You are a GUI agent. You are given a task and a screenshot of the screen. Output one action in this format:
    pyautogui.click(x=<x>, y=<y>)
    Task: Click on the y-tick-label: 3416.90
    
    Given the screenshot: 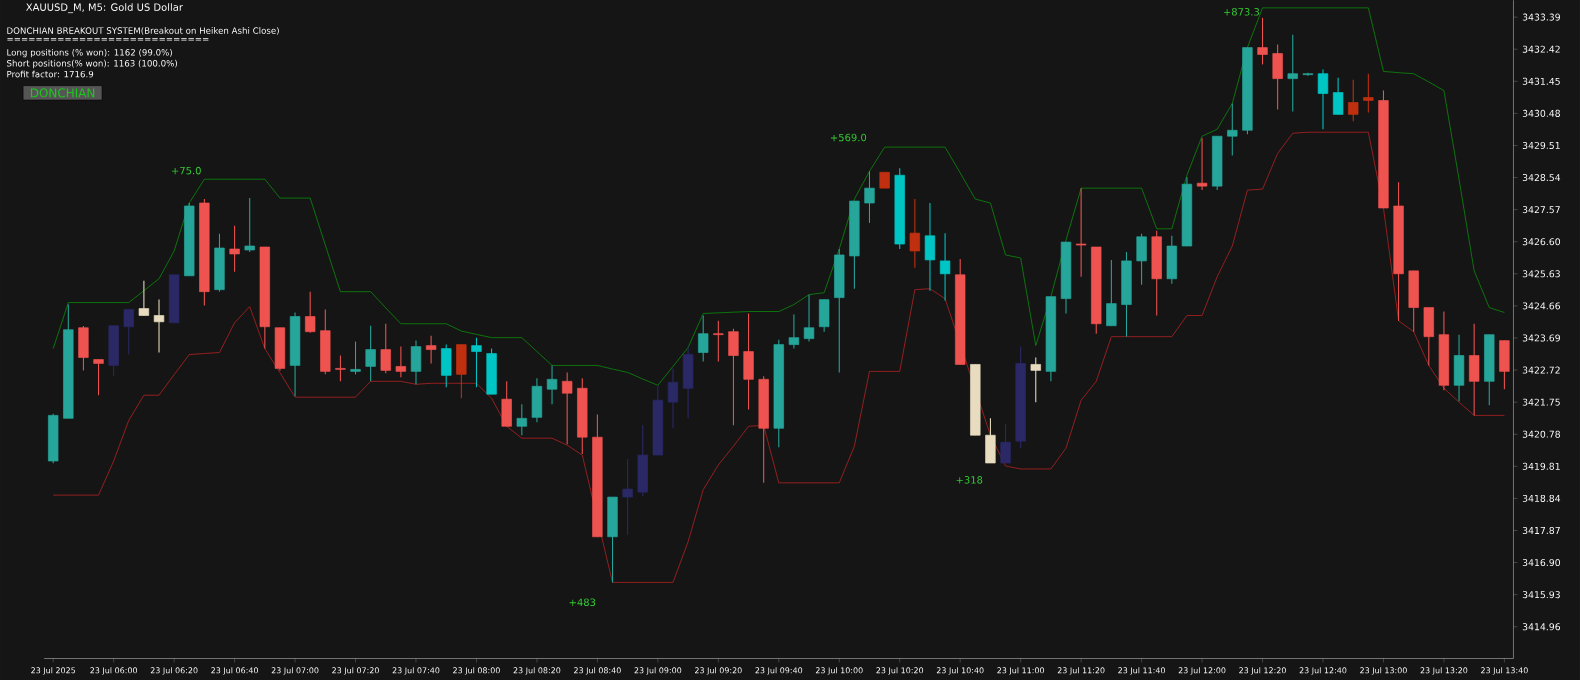 What is the action you would take?
    pyautogui.click(x=1541, y=562)
    